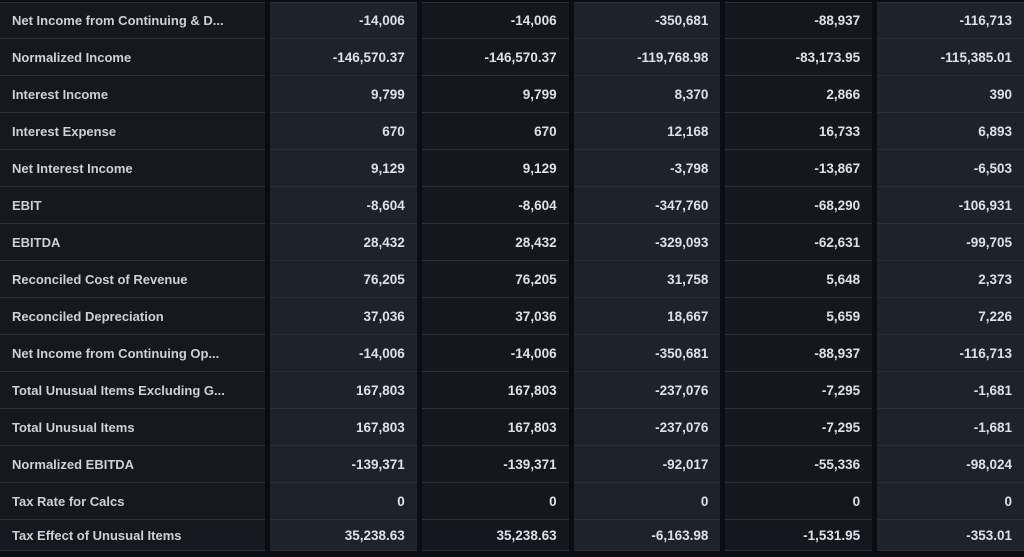 The height and width of the screenshot is (557, 1024). I want to click on value-cell: 18,667, so click(647, 316).